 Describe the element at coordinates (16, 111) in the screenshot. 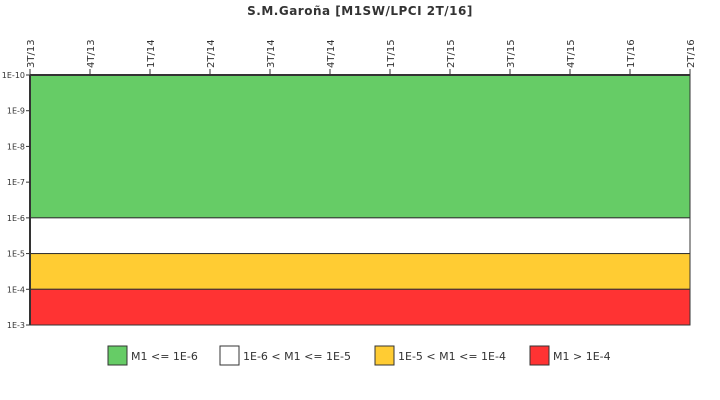

I see `y-tick-label: 1E-9` at that location.